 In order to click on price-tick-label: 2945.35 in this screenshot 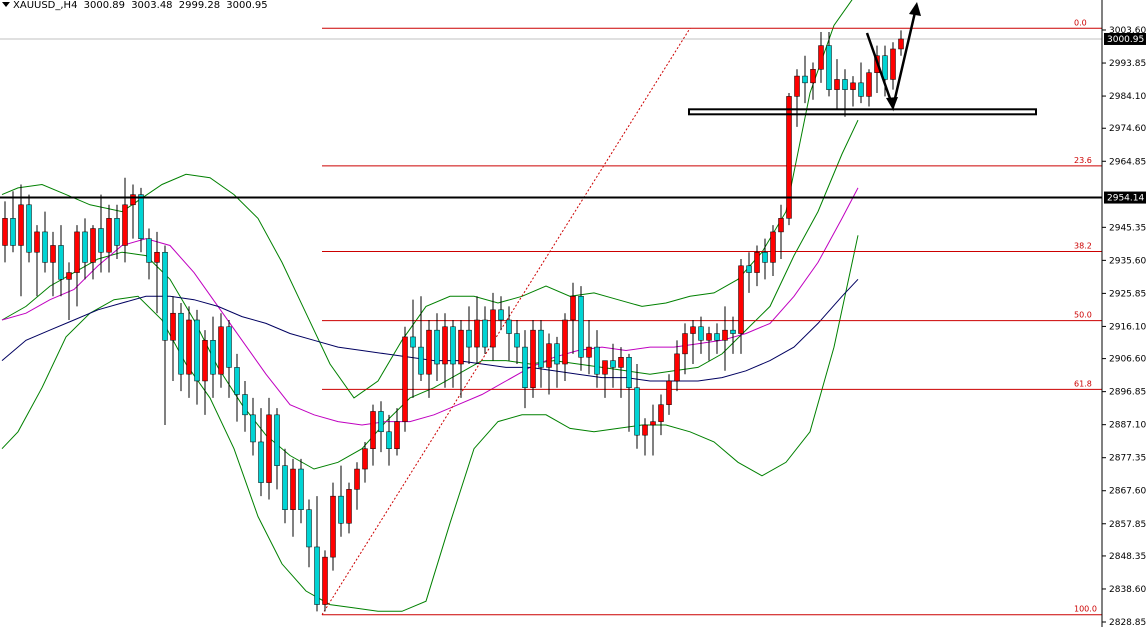, I will do `click(1127, 228)`.